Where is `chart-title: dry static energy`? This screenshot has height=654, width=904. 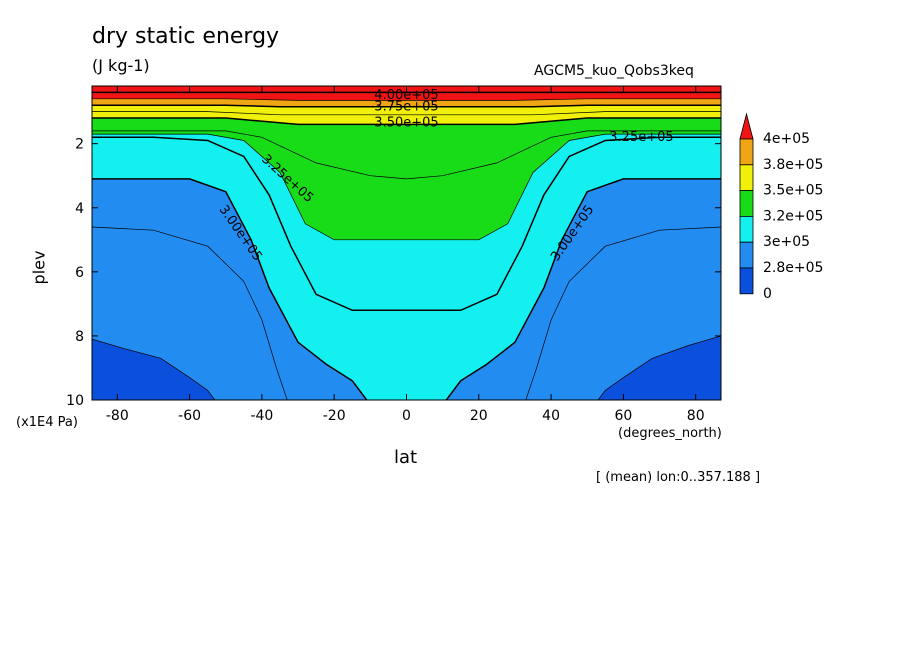
chart-title: dry static energy is located at coordinates (186, 36).